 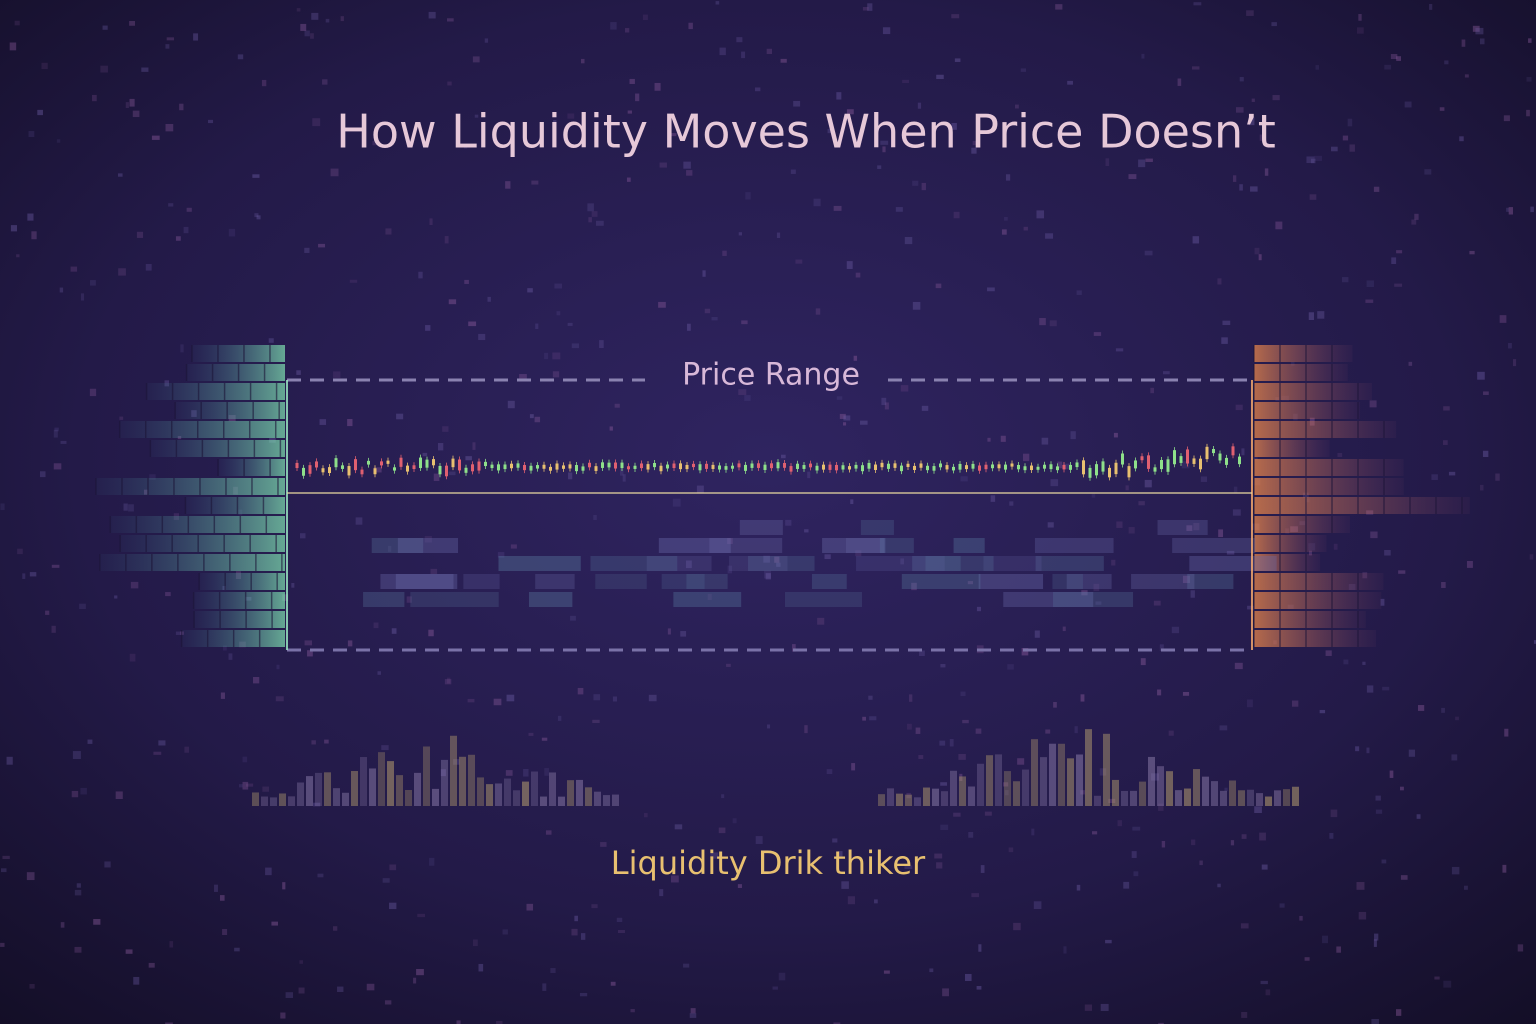 What do you see at coordinates (1318, 600) in the screenshot?
I see `ask-block` at bounding box center [1318, 600].